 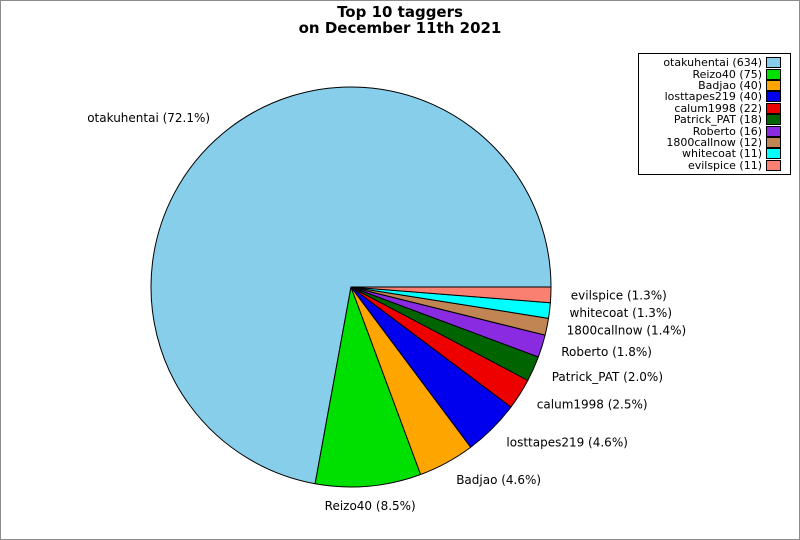 I want to click on slice-label-whitecoat: whitecoat (1.3%), so click(x=621, y=313).